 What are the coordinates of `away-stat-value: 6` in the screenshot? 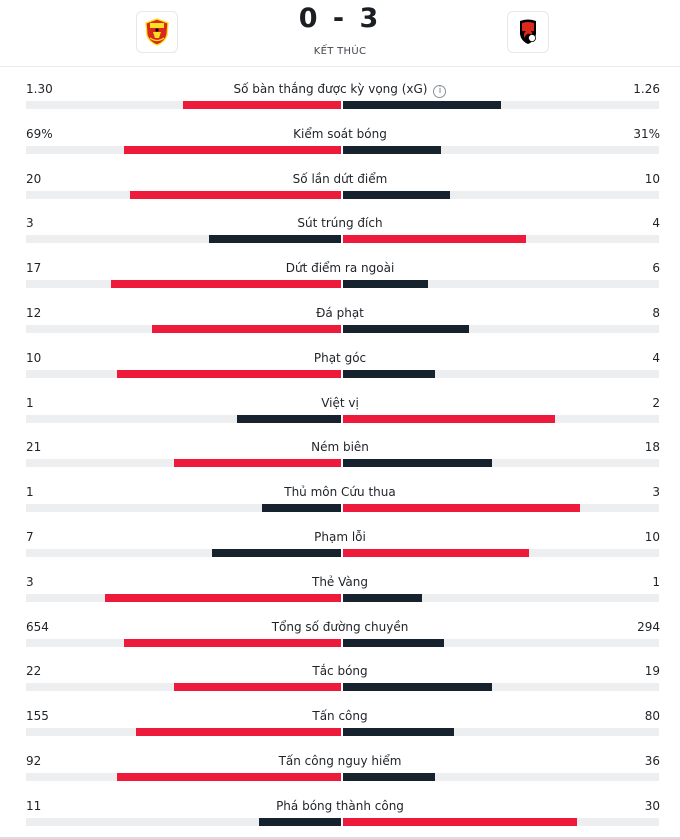 It's located at (656, 268).